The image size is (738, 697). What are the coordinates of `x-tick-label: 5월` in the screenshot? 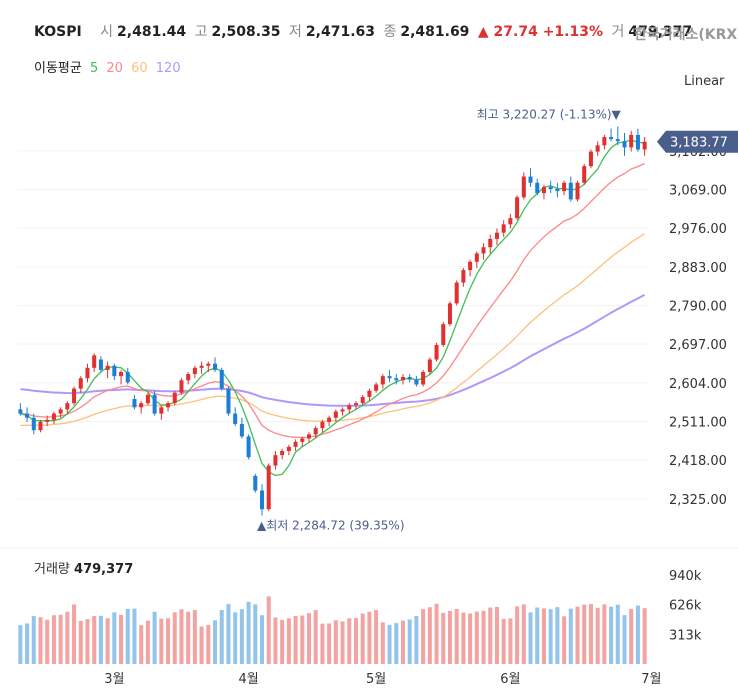 It's located at (376, 679).